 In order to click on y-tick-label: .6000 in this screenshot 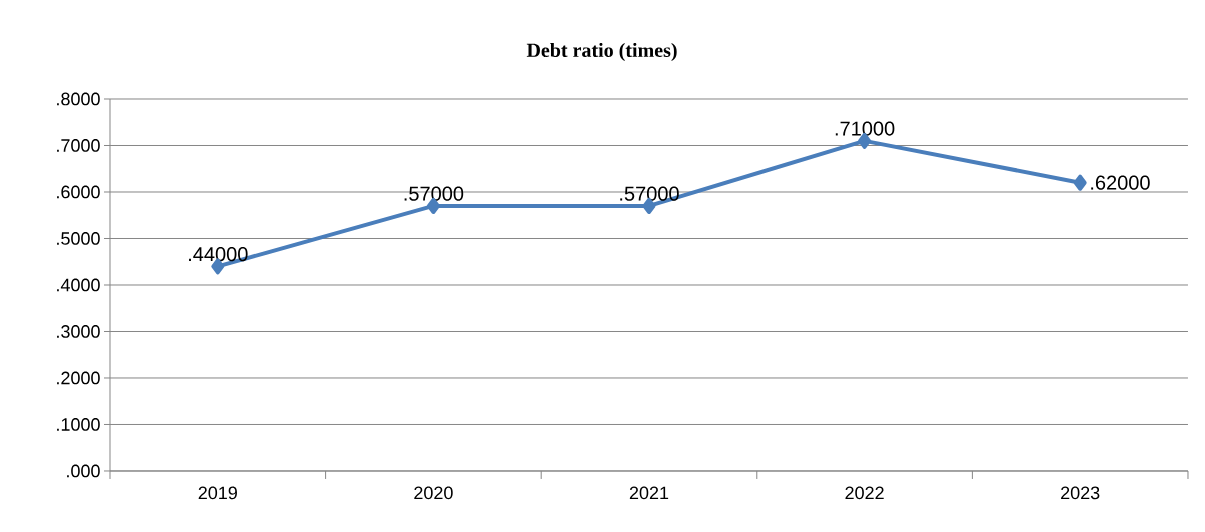, I will do `click(78, 192)`.